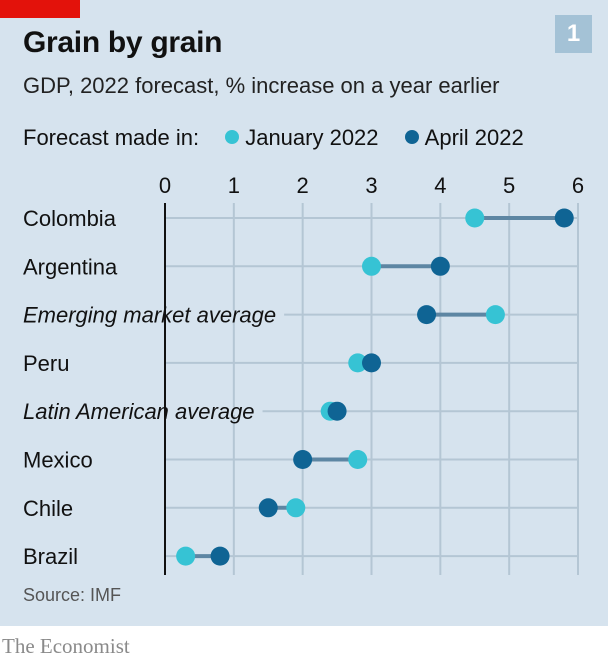 Image resolution: width=608 pixels, height=662 pixels. I want to click on legend-swatch-january, so click(232, 137).